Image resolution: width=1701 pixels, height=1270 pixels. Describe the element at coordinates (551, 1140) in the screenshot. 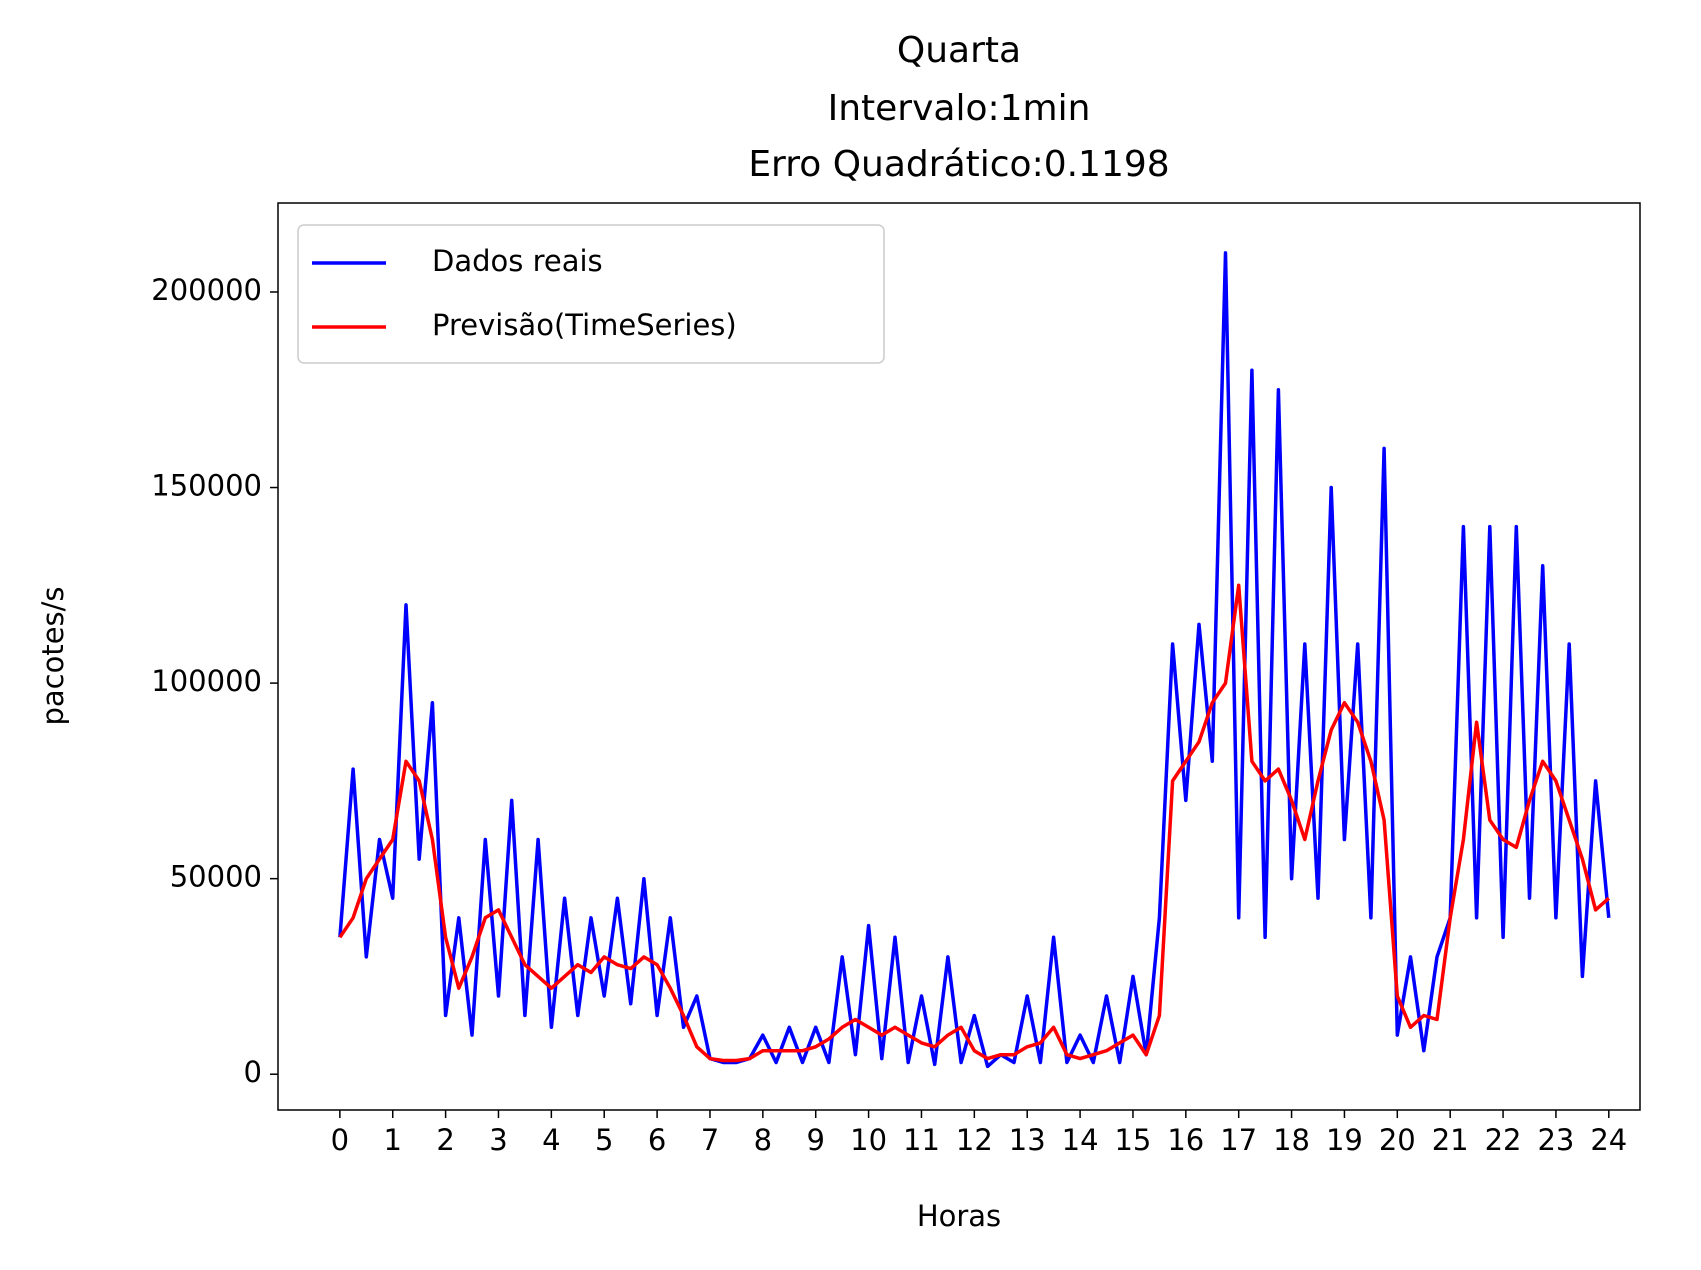

I see `x-tick-label: 4` at that location.